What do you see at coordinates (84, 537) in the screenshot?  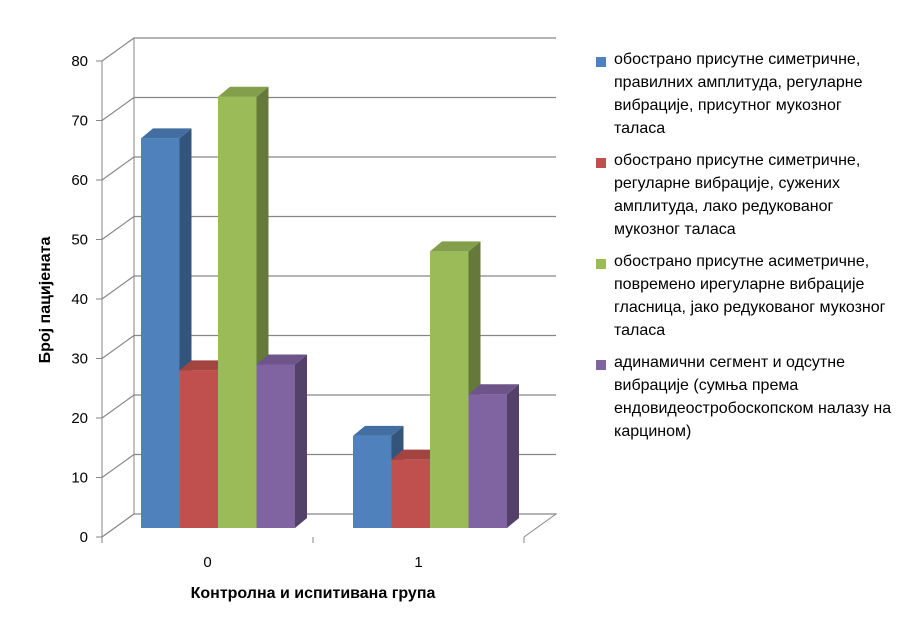 I see `y-tick-label: 0` at bounding box center [84, 537].